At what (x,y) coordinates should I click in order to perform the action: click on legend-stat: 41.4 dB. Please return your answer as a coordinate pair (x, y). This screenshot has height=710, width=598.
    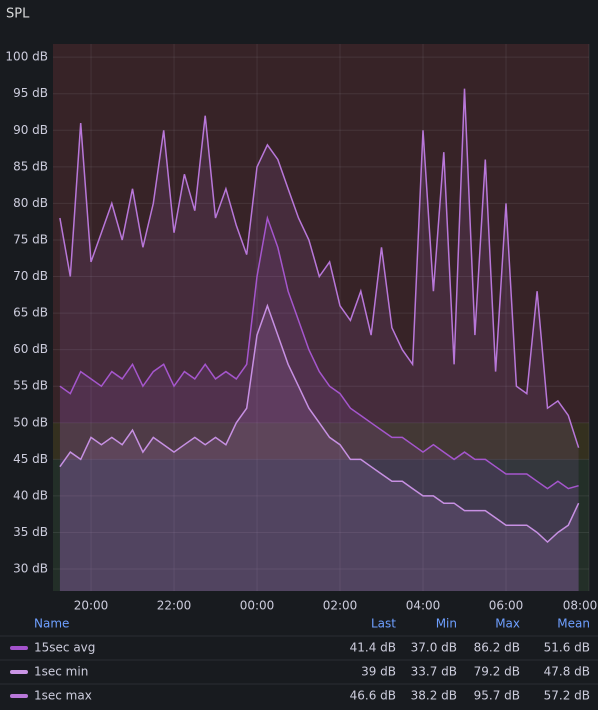
    Looking at the image, I should click on (373, 648).